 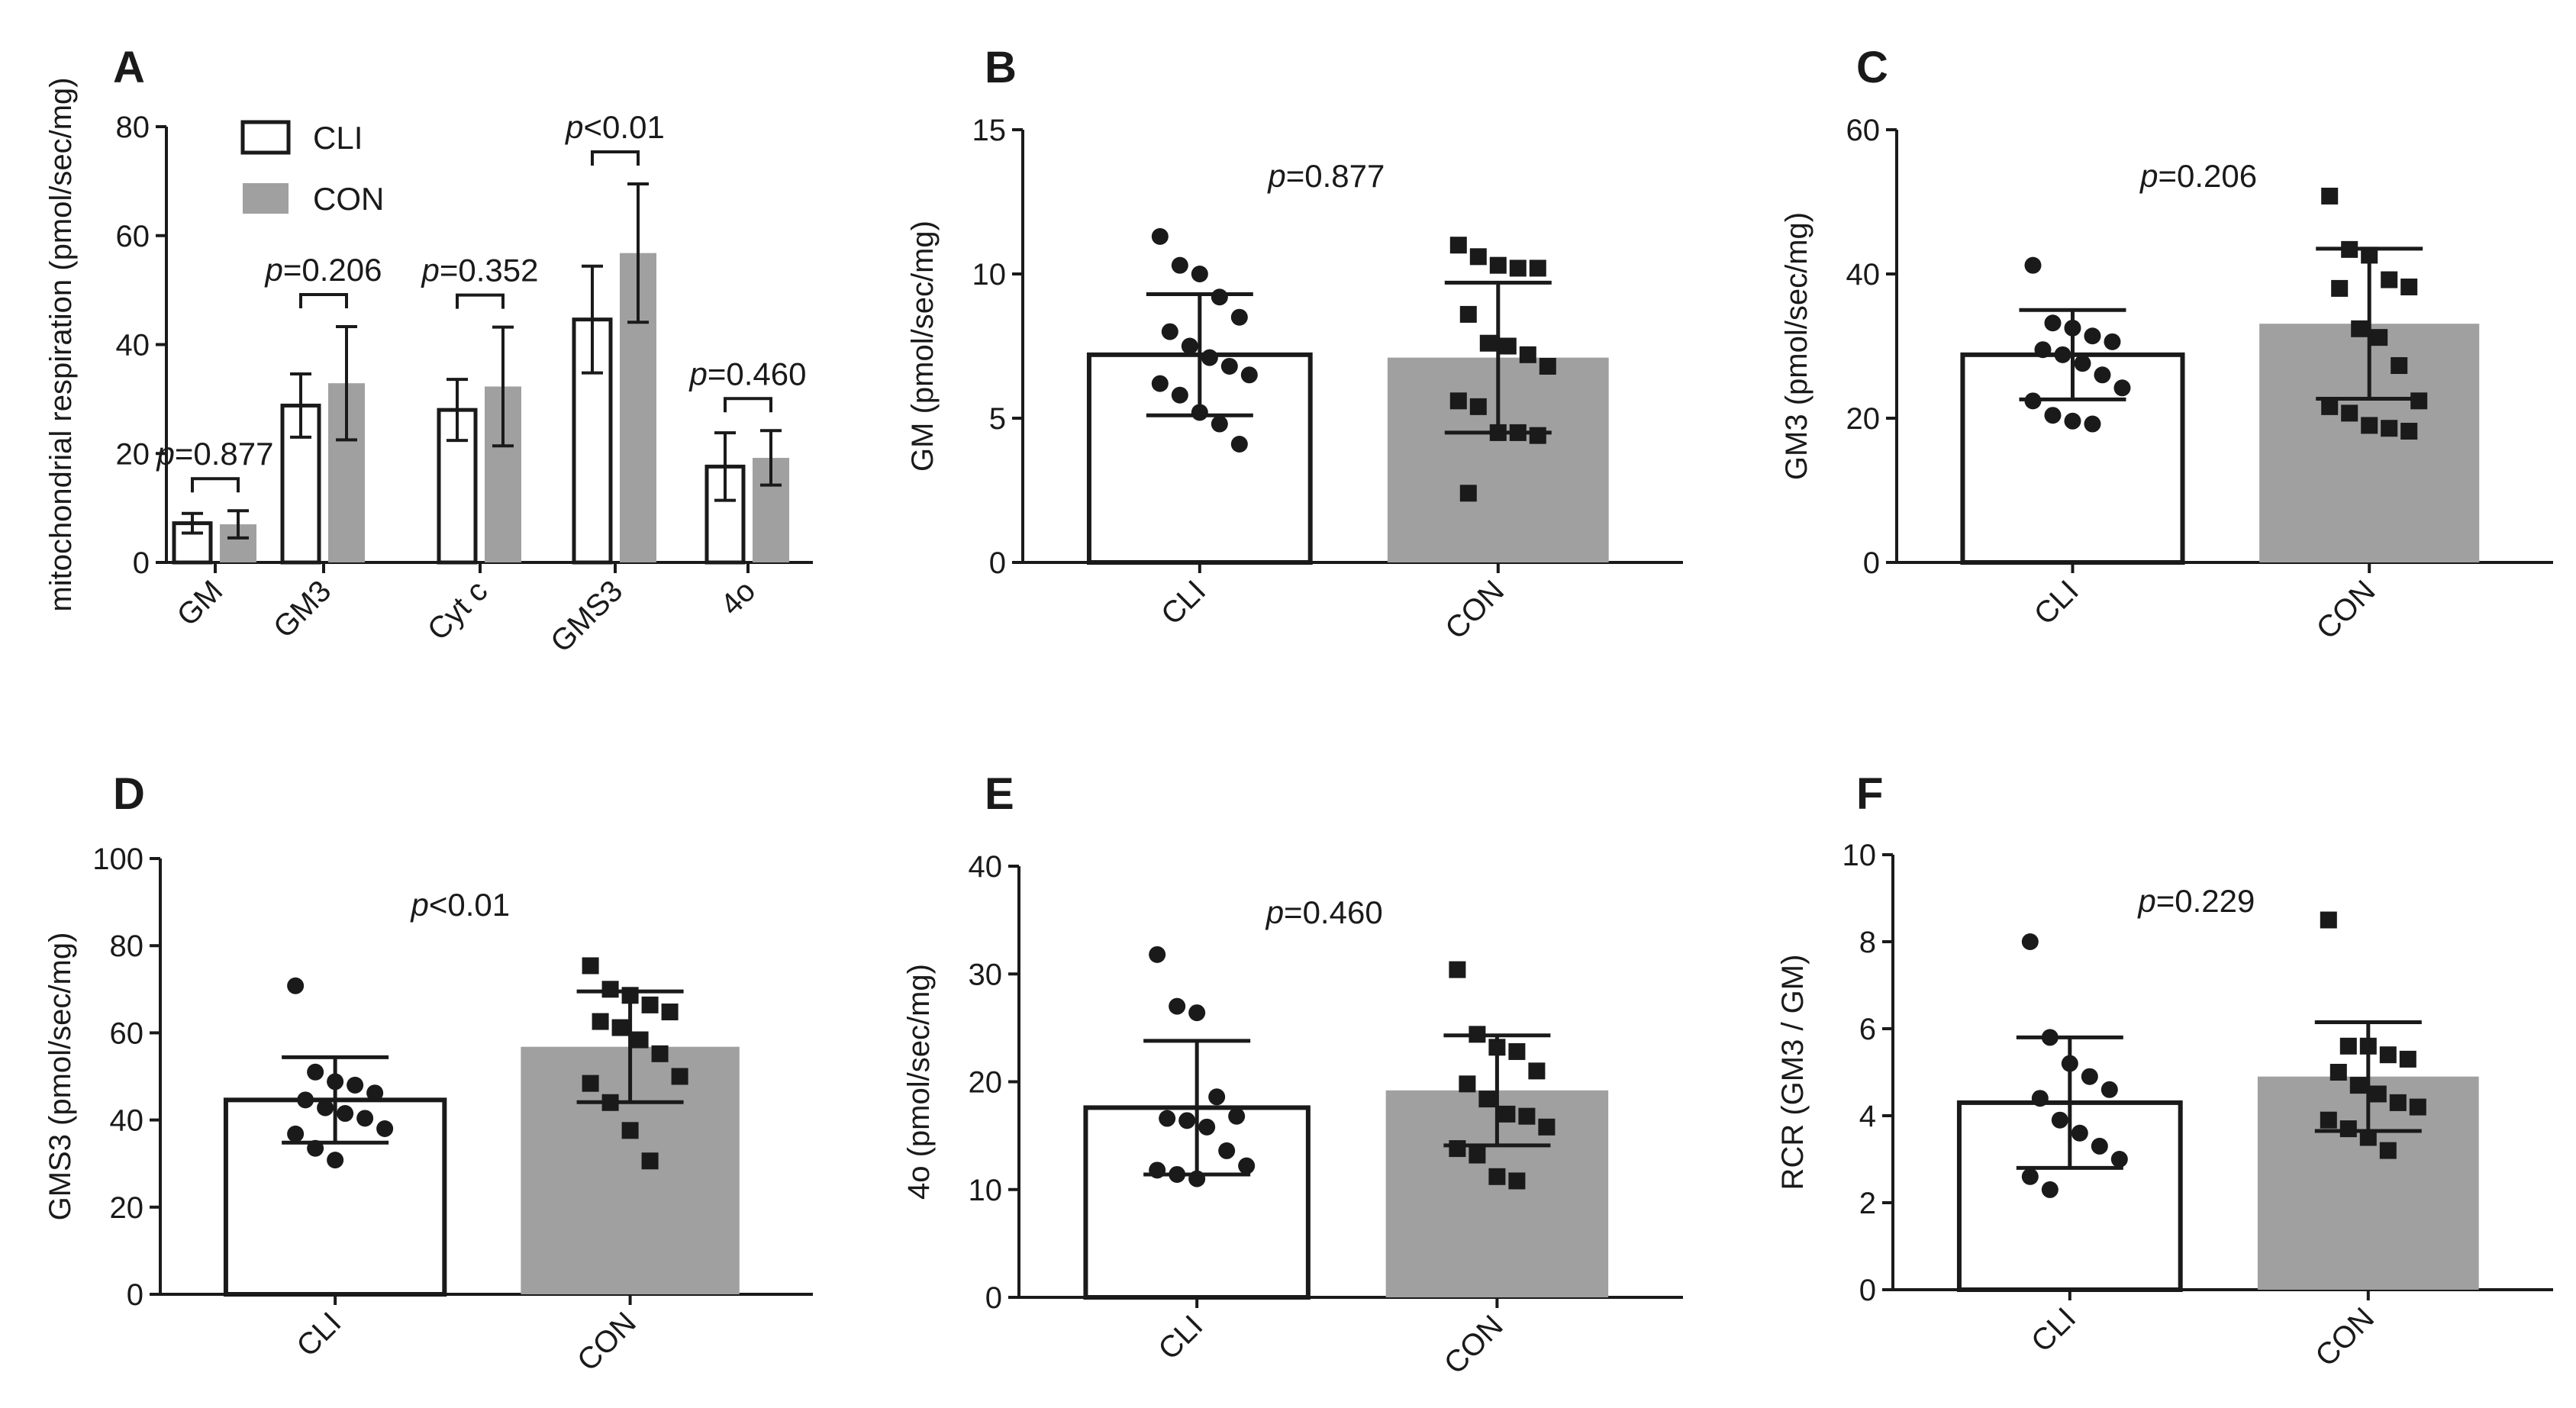 I want to click on p-value-label: p=0.877, so click(x=1325, y=176).